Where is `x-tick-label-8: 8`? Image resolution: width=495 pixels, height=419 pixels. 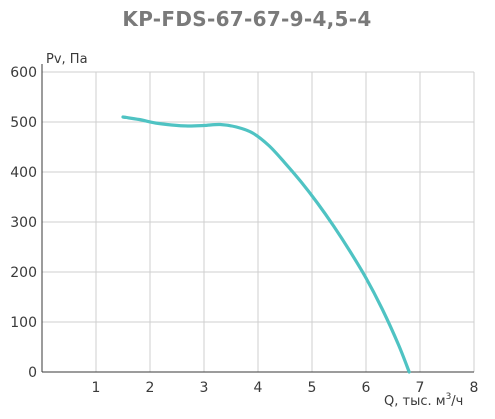 x-tick-label-8: 8 is located at coordinates (474, 388).